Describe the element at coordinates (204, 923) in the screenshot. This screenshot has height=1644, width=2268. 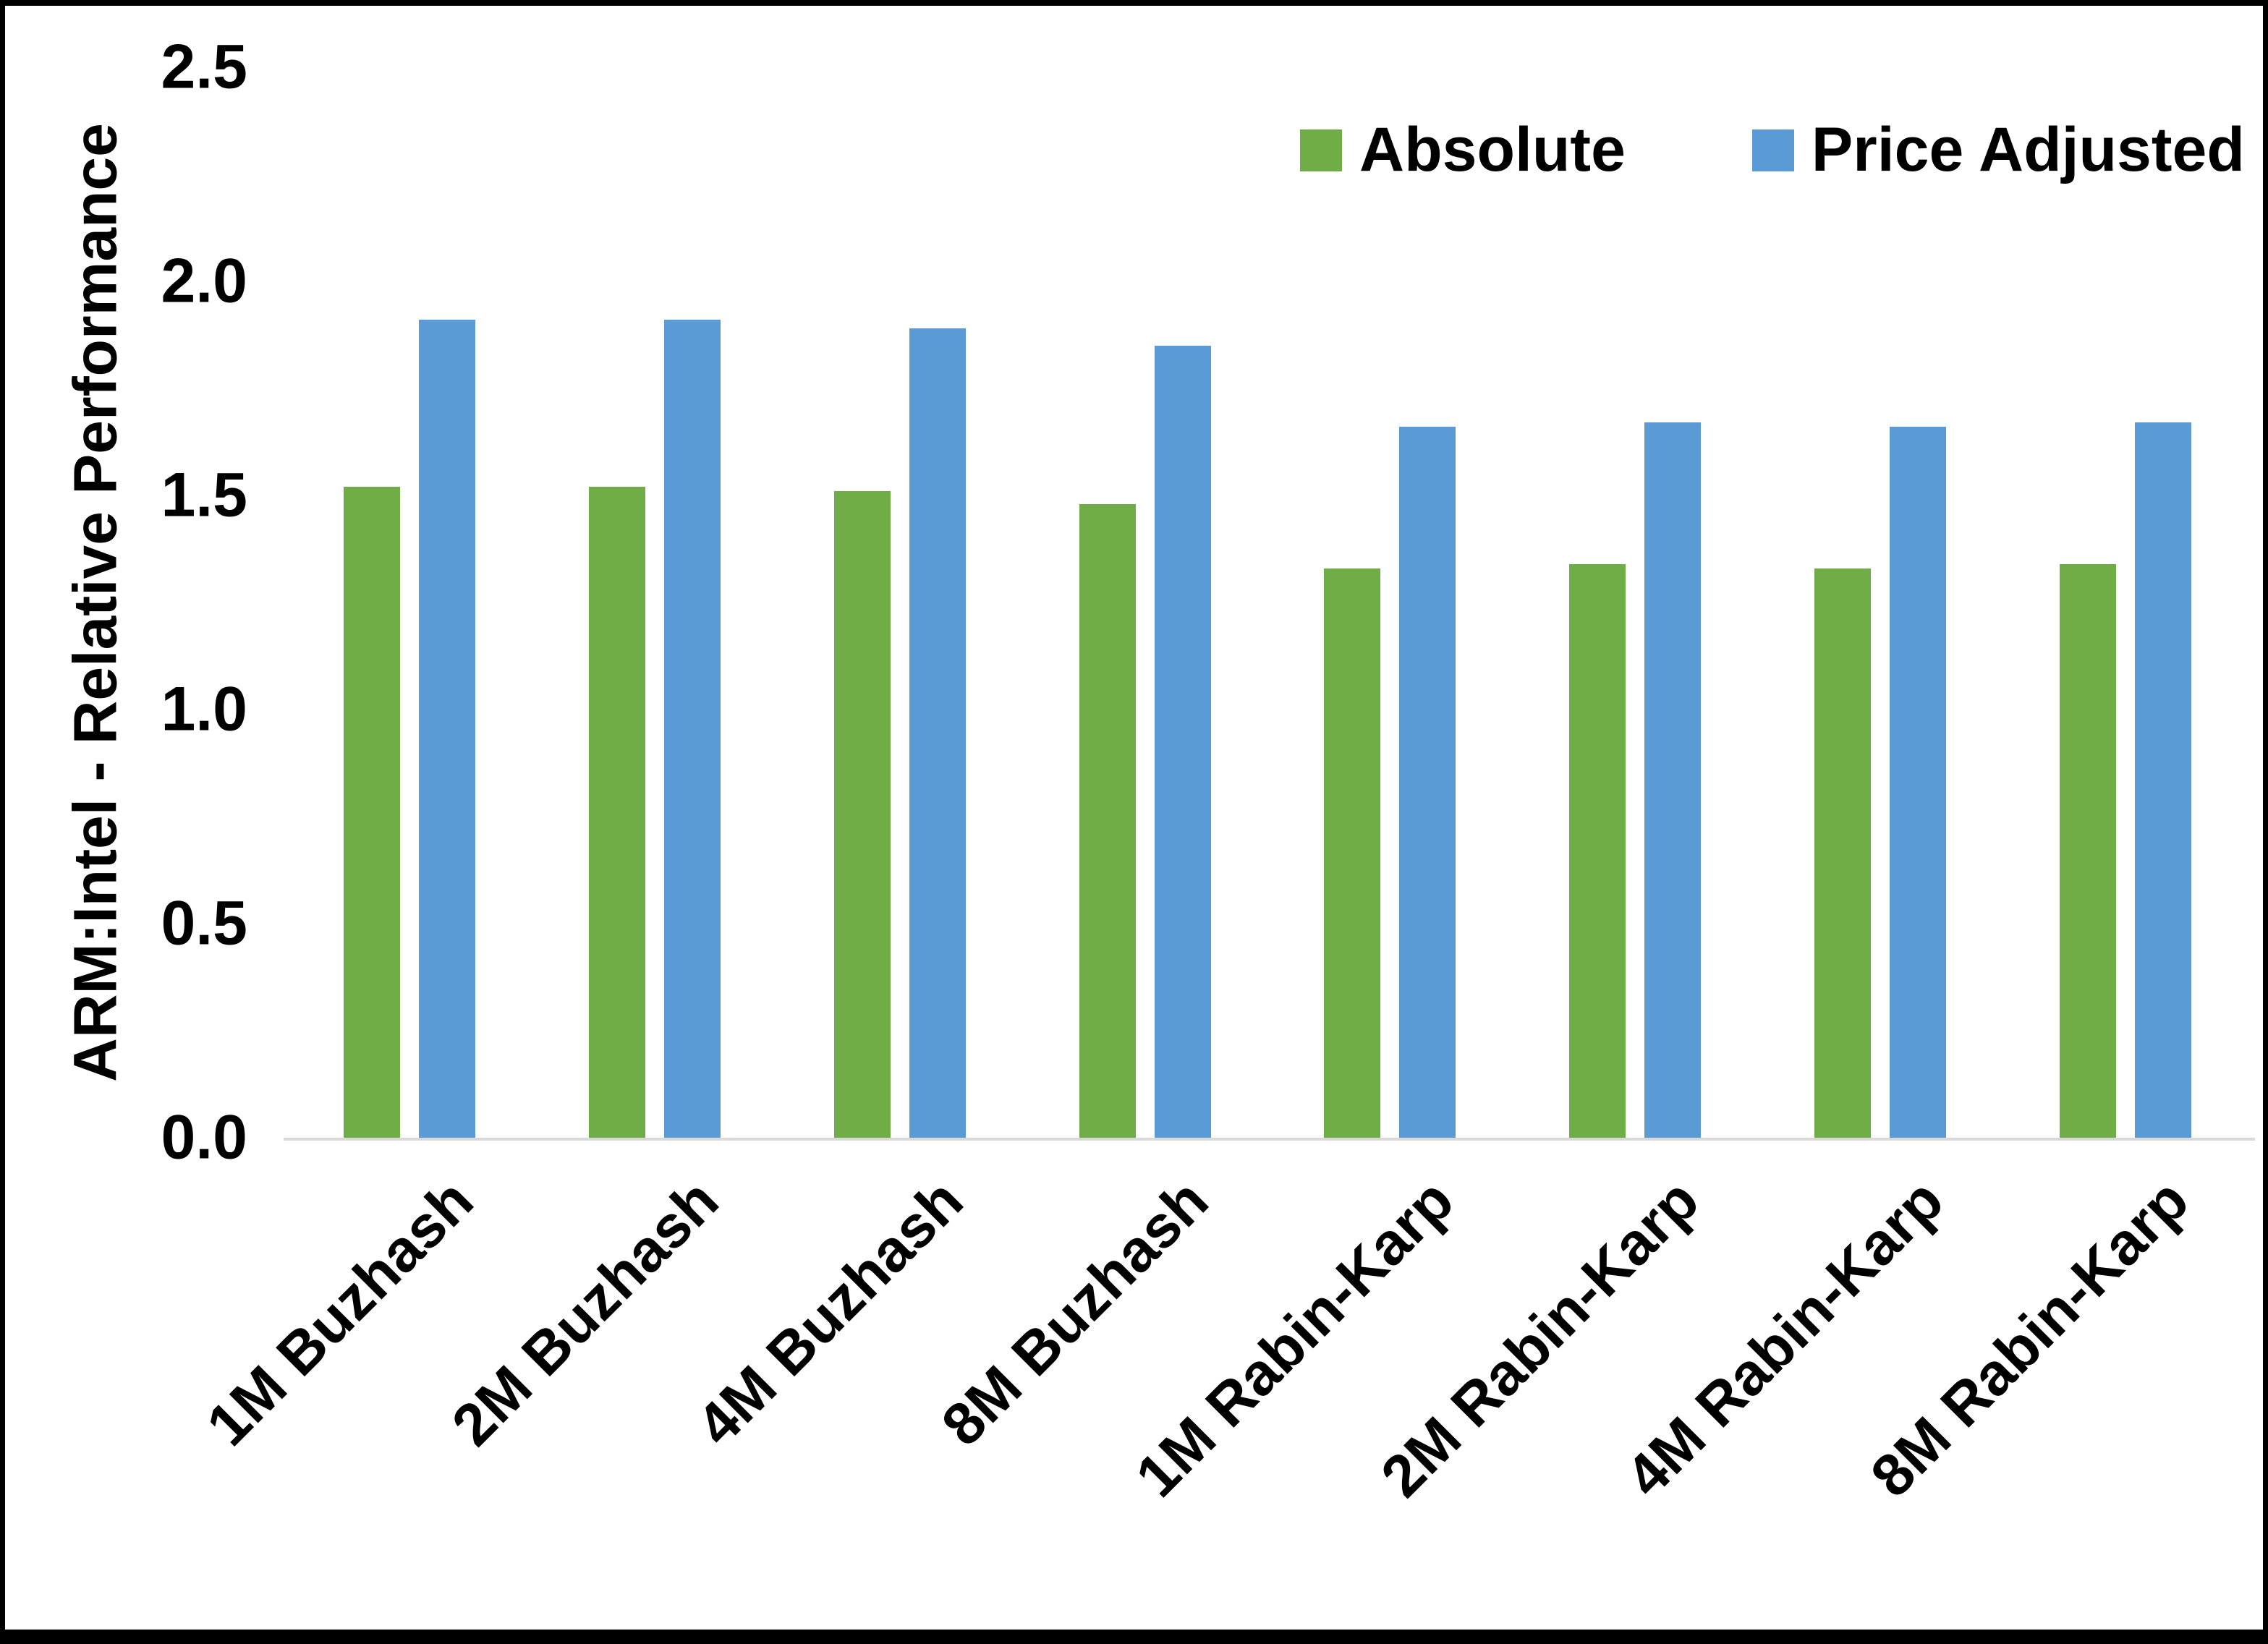
I see `y-axis-tick-label: 0.5` at that location.